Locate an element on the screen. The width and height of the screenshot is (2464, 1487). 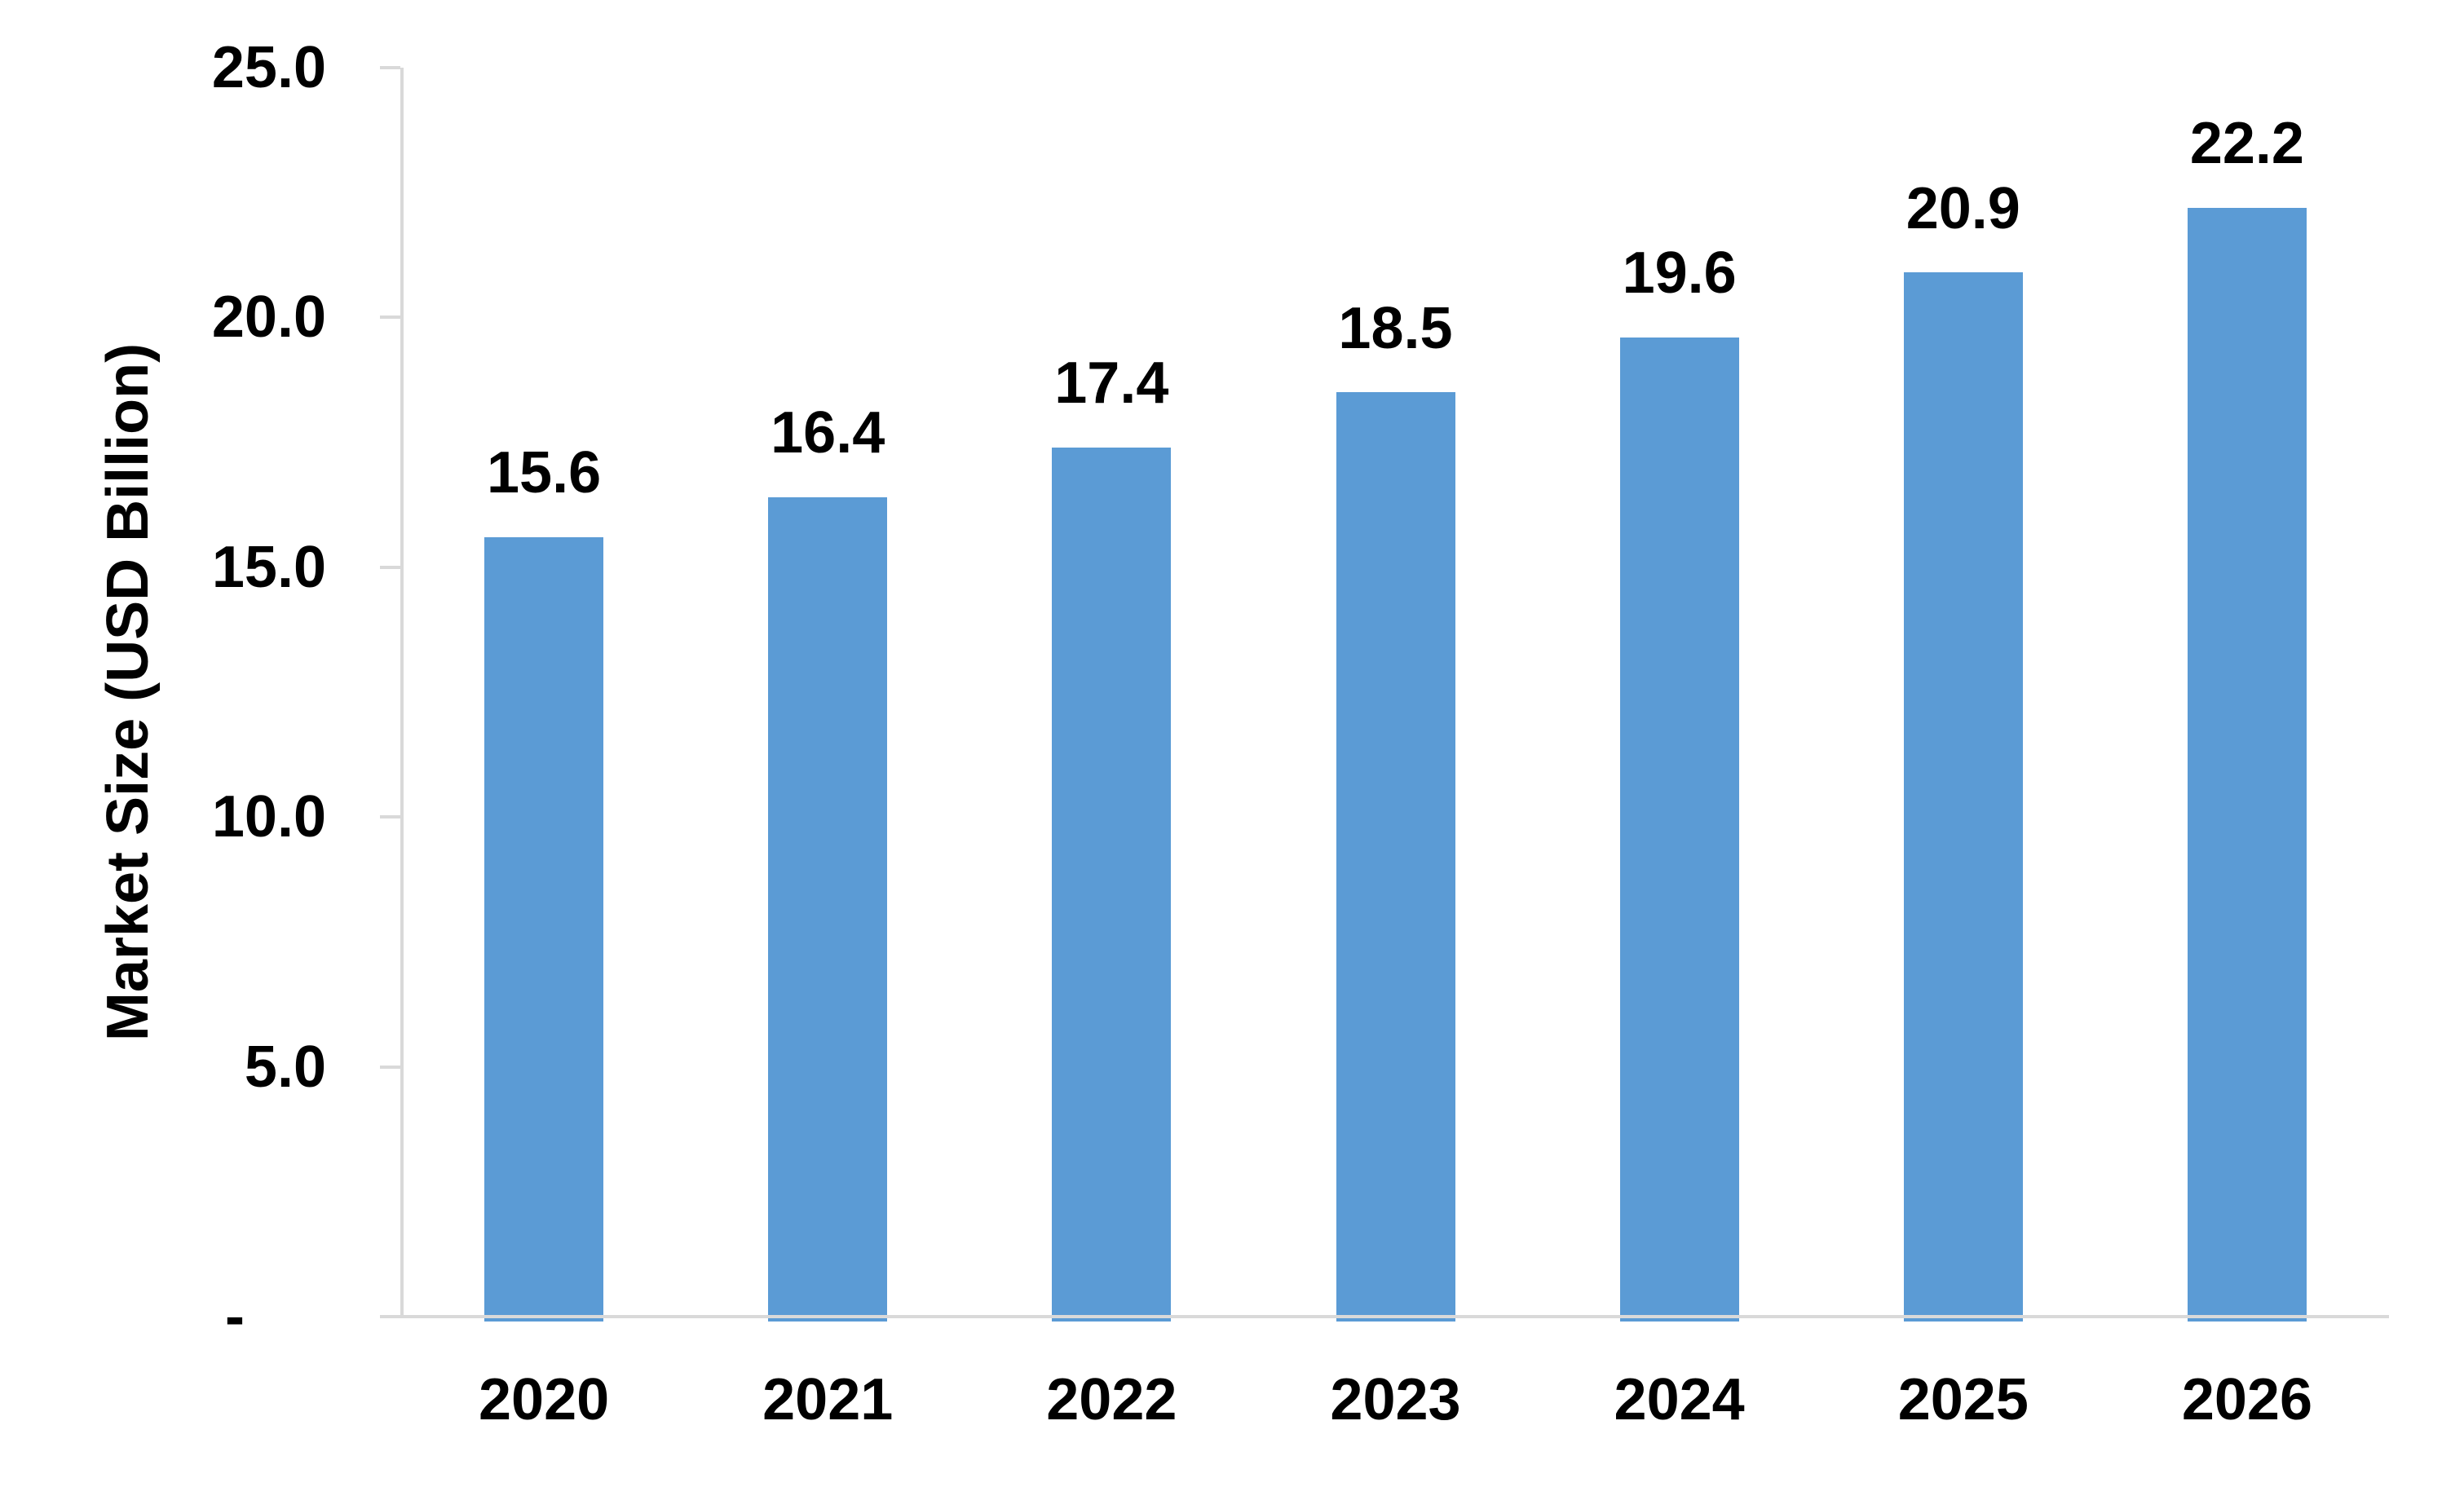
x-tick-label: 2022 is located at coordinates (1111, 1399).